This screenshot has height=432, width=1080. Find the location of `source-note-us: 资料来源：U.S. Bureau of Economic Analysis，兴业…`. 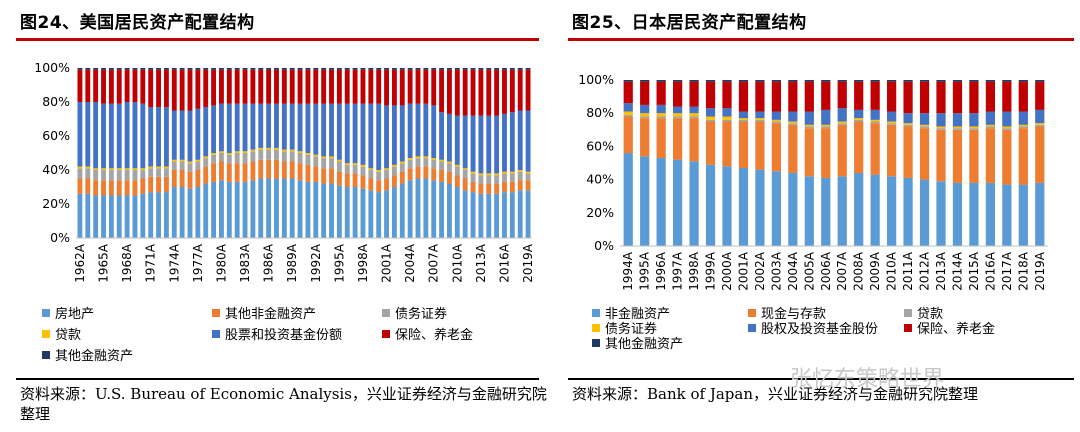

source-note-us: 资料来源：U.S. Bureau of Economic Analysis，兴业… is located at coordinates (283, 404).